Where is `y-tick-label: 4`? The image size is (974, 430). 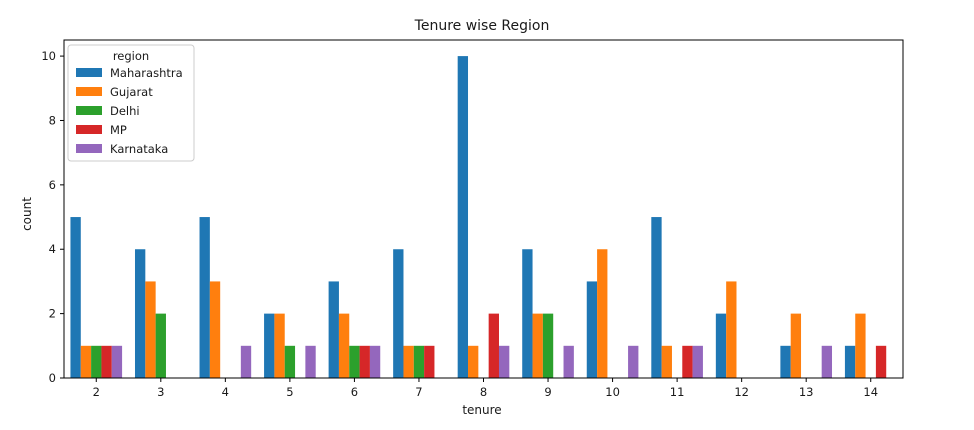 y-tick-label: 4 is located at coordinates (52, 249).